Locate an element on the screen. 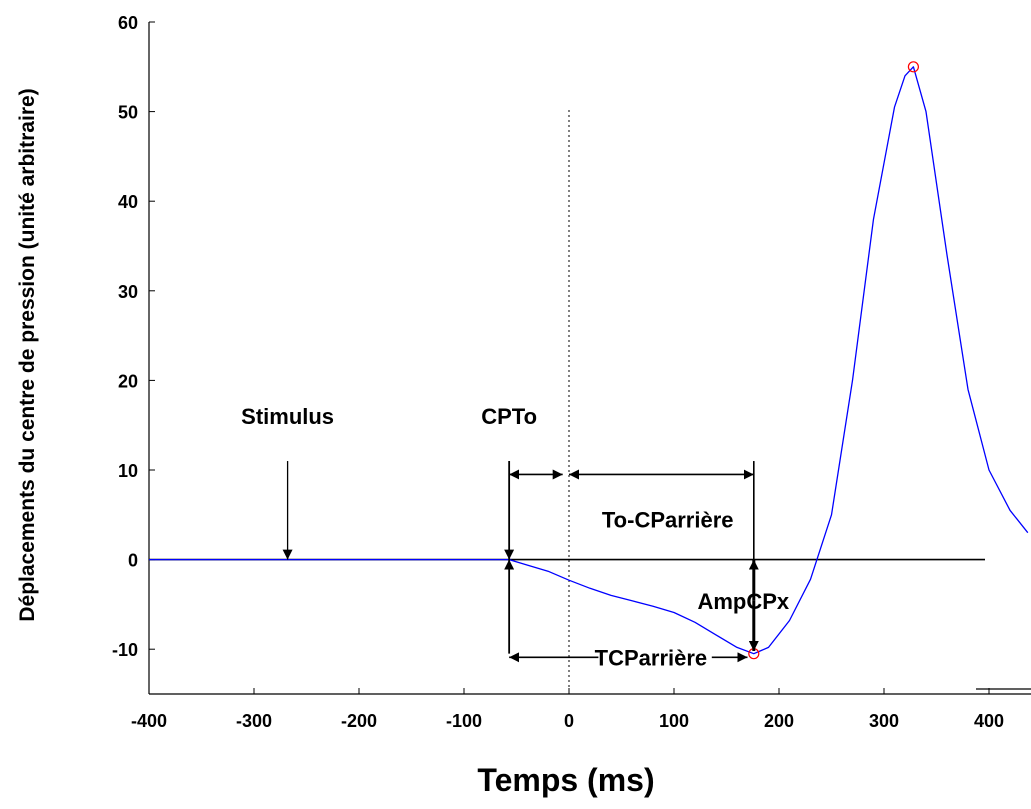 This screenshot has height=809, width=1031. annotation-label: TCParrière is located at coordinates (651, 657).